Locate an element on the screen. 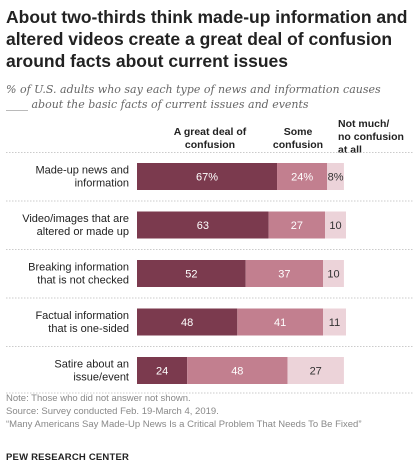 This screenshot has width=420, height=473. data-label-not-much: 11 is located at coordinates (334, 323).